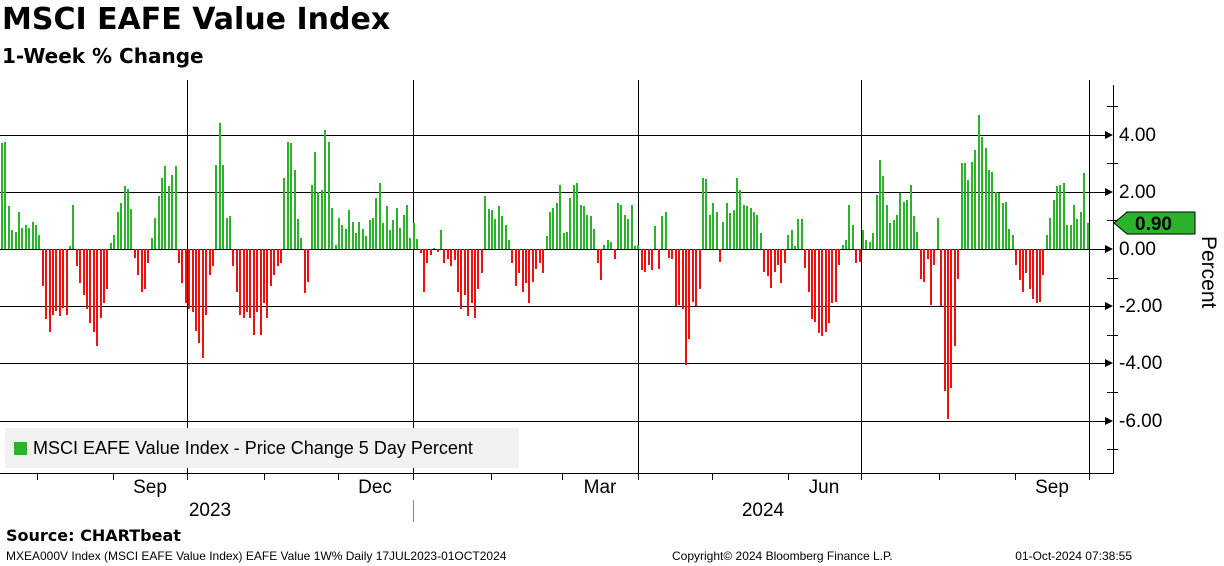 This screenshot has width=1224, height=566. I want to click on y-tick-arrow-icon, so click(1109, 134).